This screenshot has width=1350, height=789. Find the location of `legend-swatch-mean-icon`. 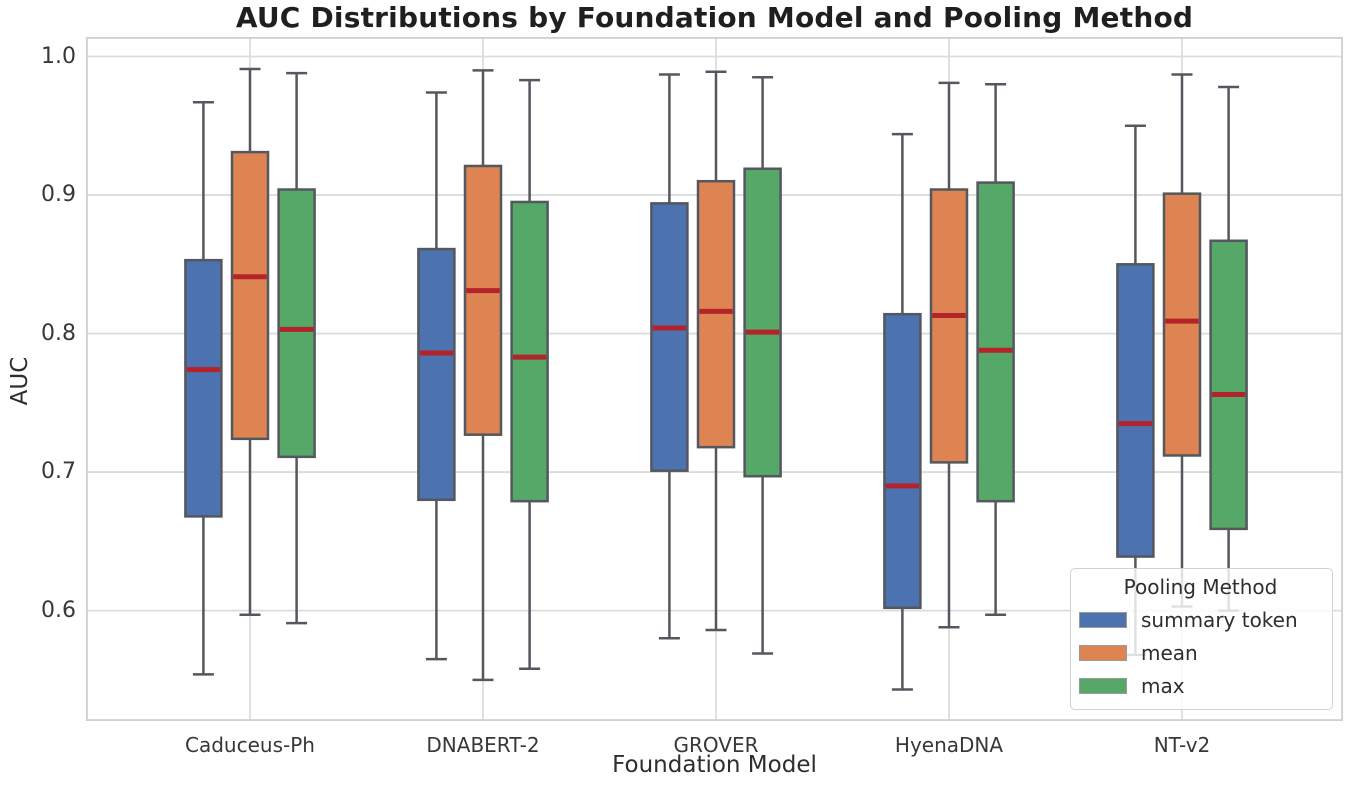

legend-swatch-mean-icon is located at coordinates (1103, 652).